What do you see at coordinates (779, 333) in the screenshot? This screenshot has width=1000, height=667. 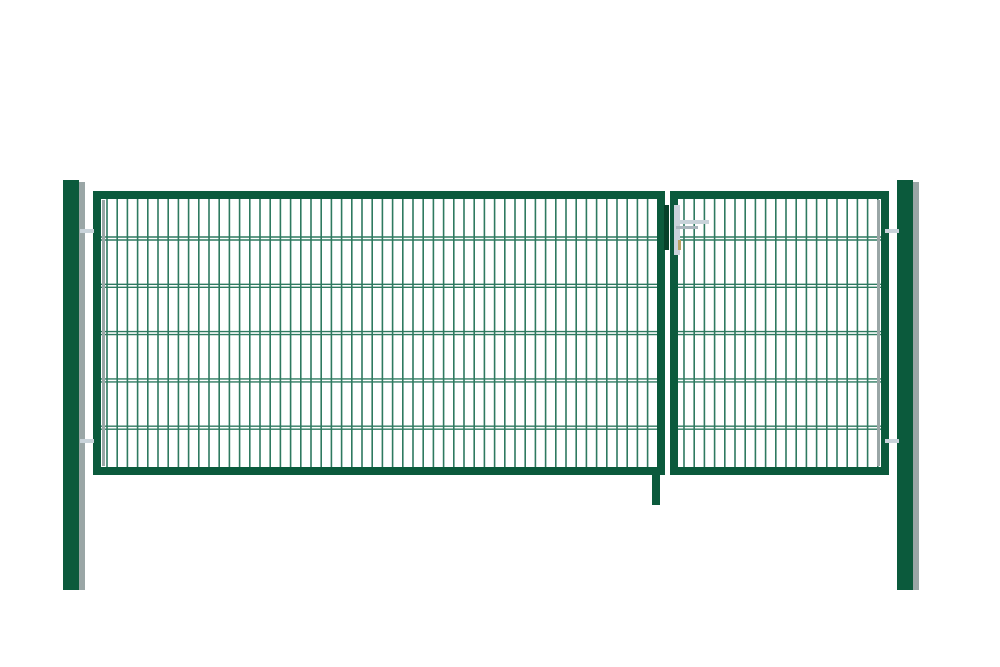 I see `right-leaf-frame` at bounding box center [779, 333].